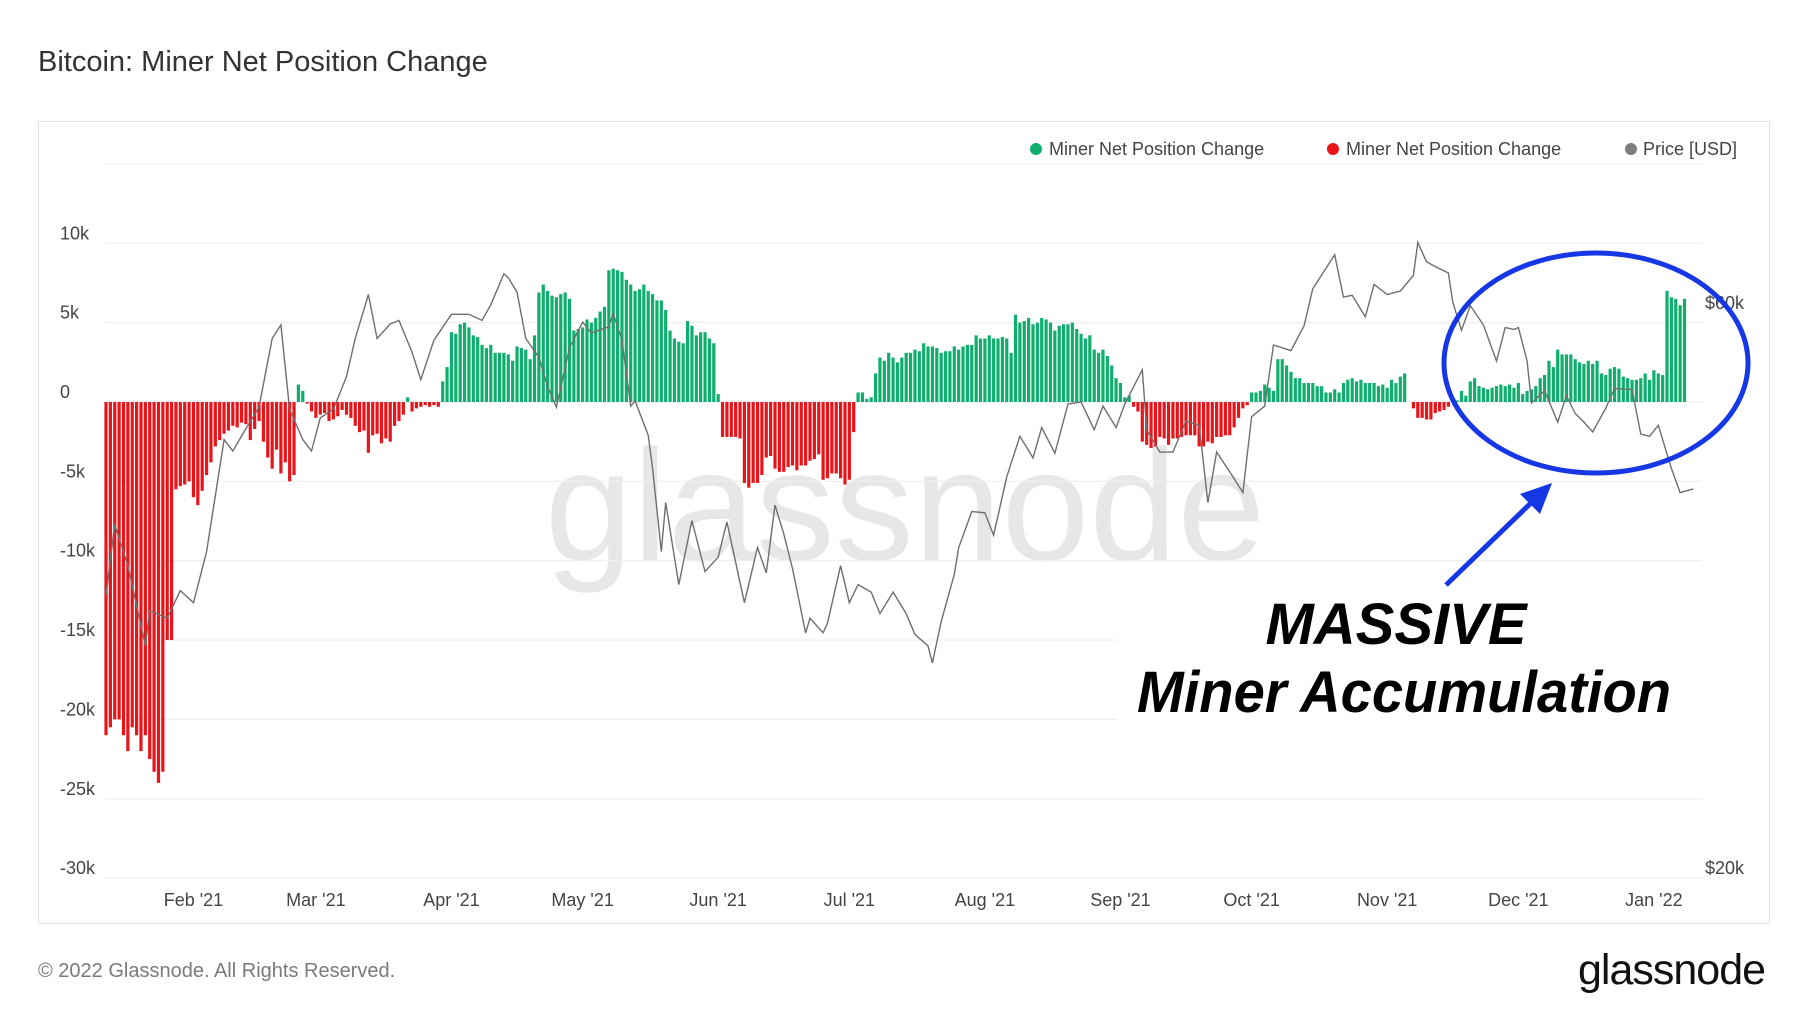 The width and height of the screenshot is (1800, 1013). What do you see at coordinates (1444, 149) in the screenshot?
I see `legend-item-negative: Miner Net Position Change` at bounding box center [1444, 149].